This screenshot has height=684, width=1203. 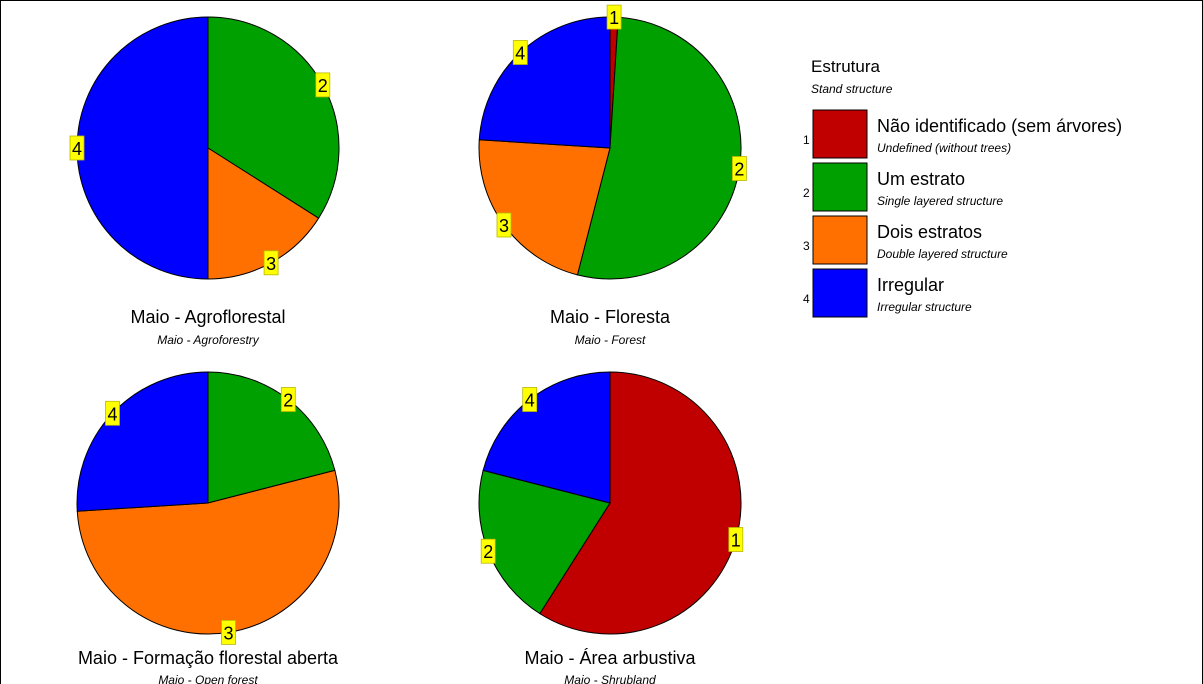 I want to click on pie-title: Maio - Floresta, so click(x=610, y=317).